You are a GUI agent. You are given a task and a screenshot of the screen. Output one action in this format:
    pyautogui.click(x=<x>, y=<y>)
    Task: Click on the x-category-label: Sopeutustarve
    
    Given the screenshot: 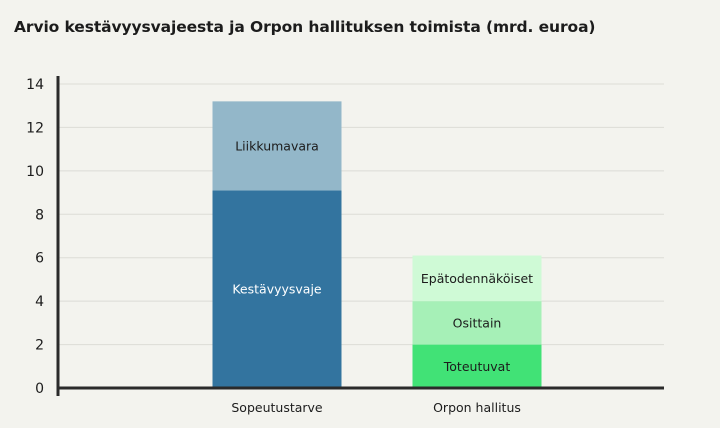 What is the action you would take?
    pyautogui.click(x=277, y=407)
    